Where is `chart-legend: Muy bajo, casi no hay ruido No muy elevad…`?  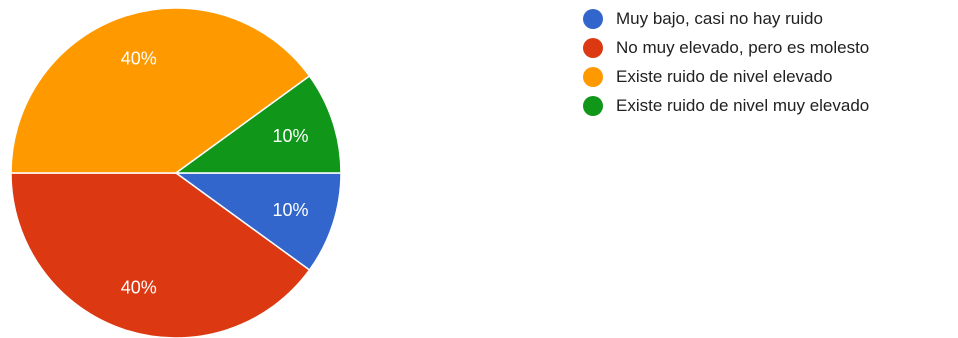
chart-legend: Muy bajo, casi no hay ruido No muy elevad… is located at coordinates (726, 62).